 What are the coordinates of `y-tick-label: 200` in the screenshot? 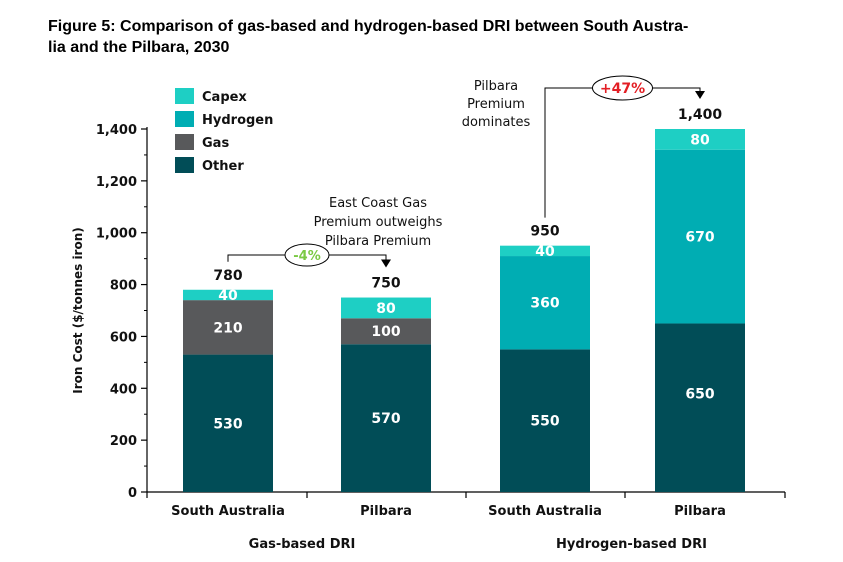 It's located at (123, 441).